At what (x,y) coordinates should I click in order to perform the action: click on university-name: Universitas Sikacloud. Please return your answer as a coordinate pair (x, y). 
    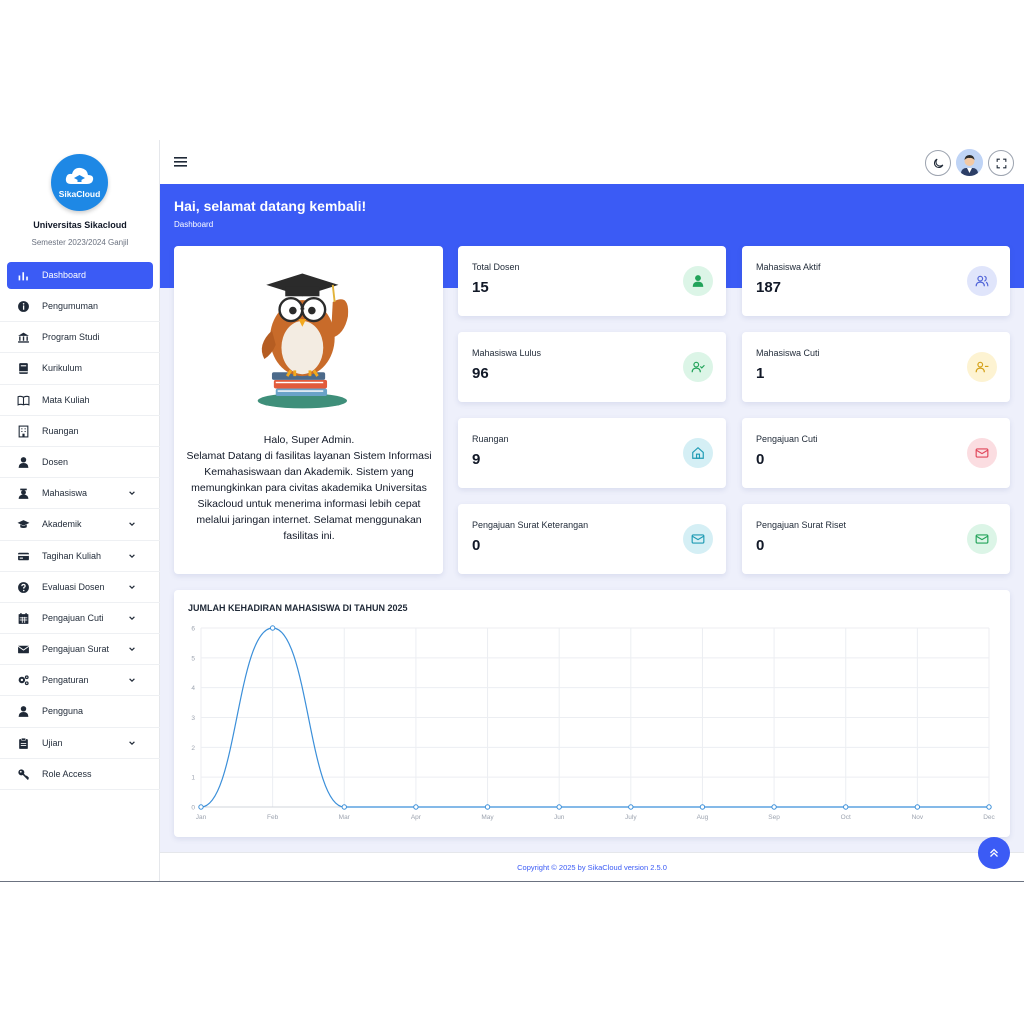
    Looking at the image, I should click on (80, 225).